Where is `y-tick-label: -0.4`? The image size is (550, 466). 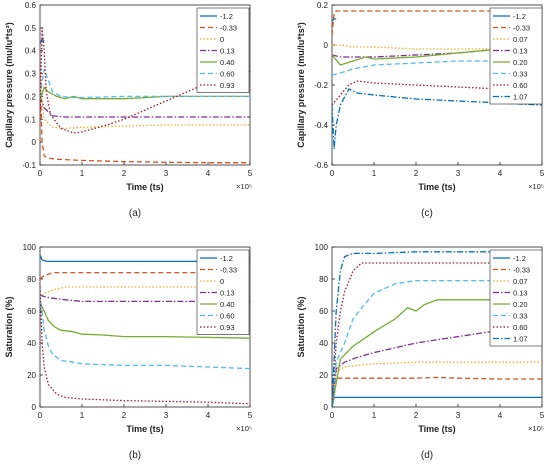 y-tick-label: -0.4 is located at coordinates (321, 125).